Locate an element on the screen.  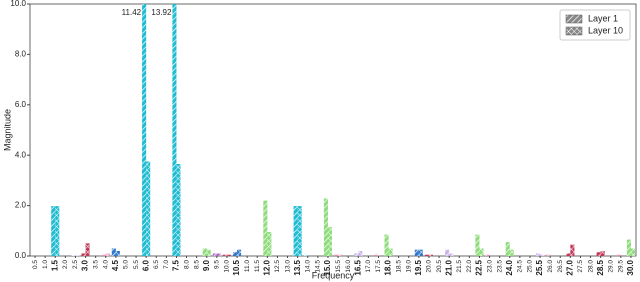
legend-label: Layer 1 is located at coordinates (603, 18).